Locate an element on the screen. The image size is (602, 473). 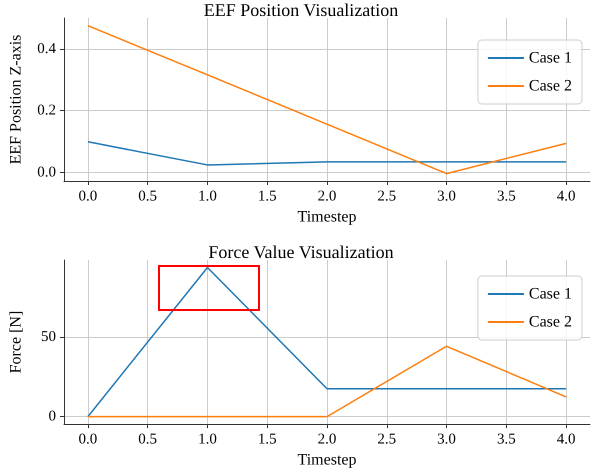
chart-title: EEF Position Visualization is located at coordinates (301, 10).